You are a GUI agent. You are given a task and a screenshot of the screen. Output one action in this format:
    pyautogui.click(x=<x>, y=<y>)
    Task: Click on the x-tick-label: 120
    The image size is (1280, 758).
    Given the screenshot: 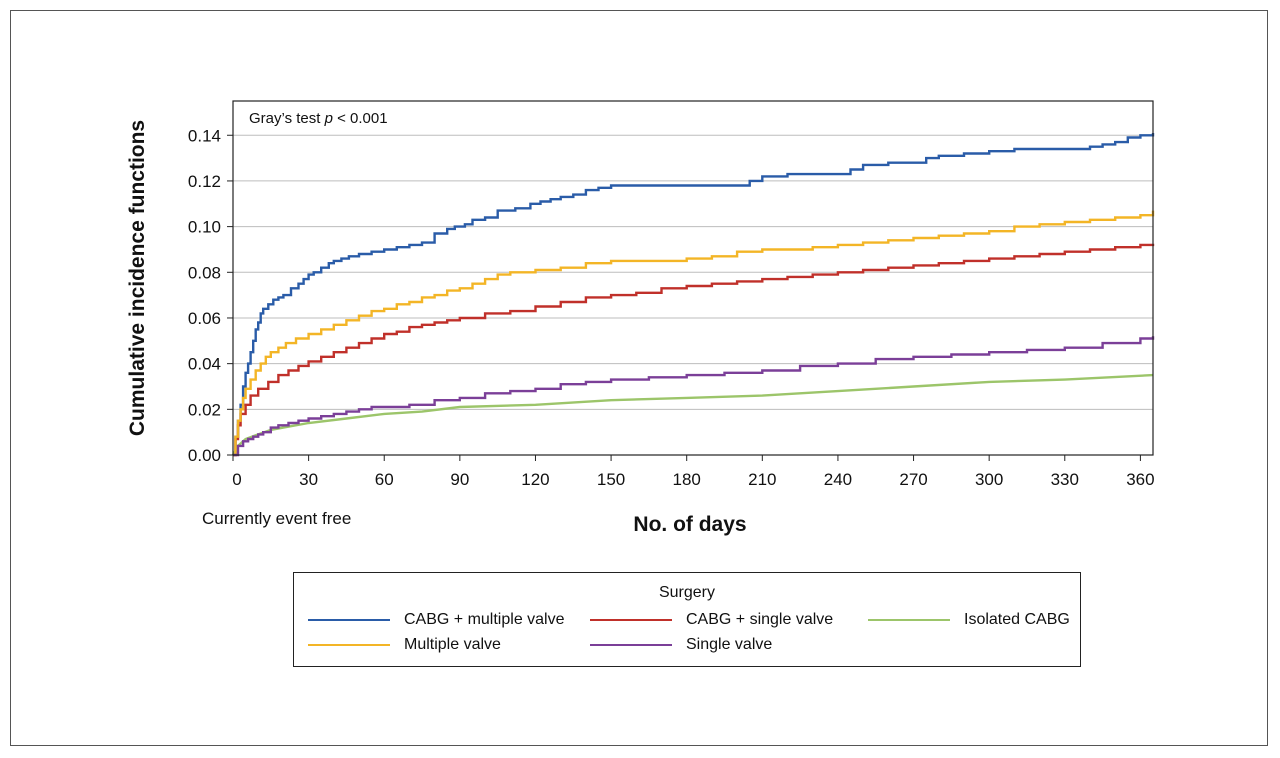 What is the action you would take?
    pyautogui.click(x=535, y=479)
    